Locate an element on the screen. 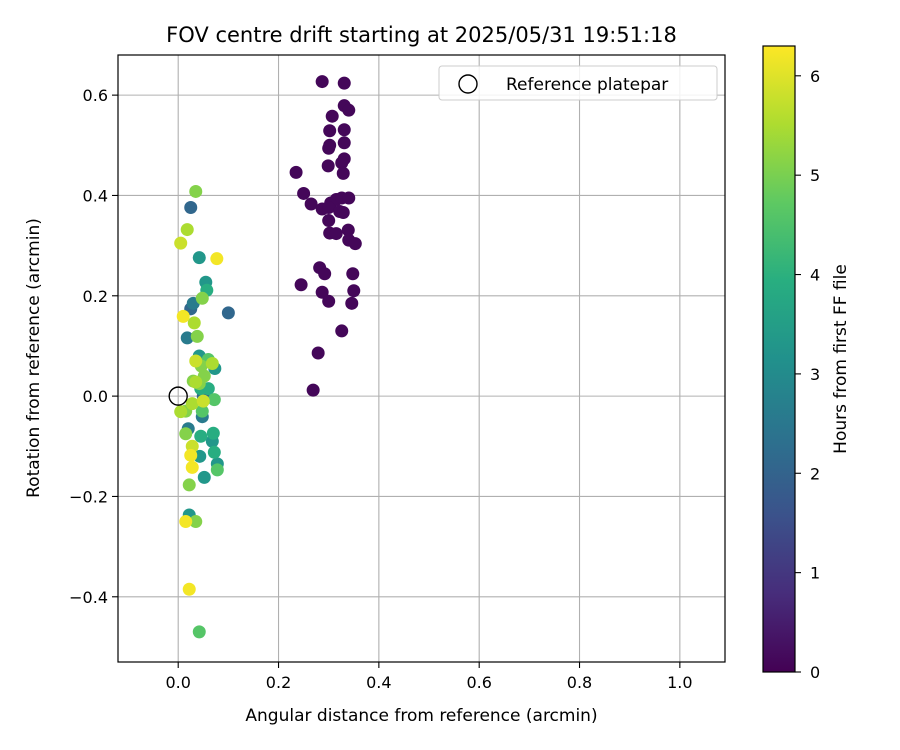 This screenshot has height=750, width=900. colorbar is located at coordinates (779, 359).